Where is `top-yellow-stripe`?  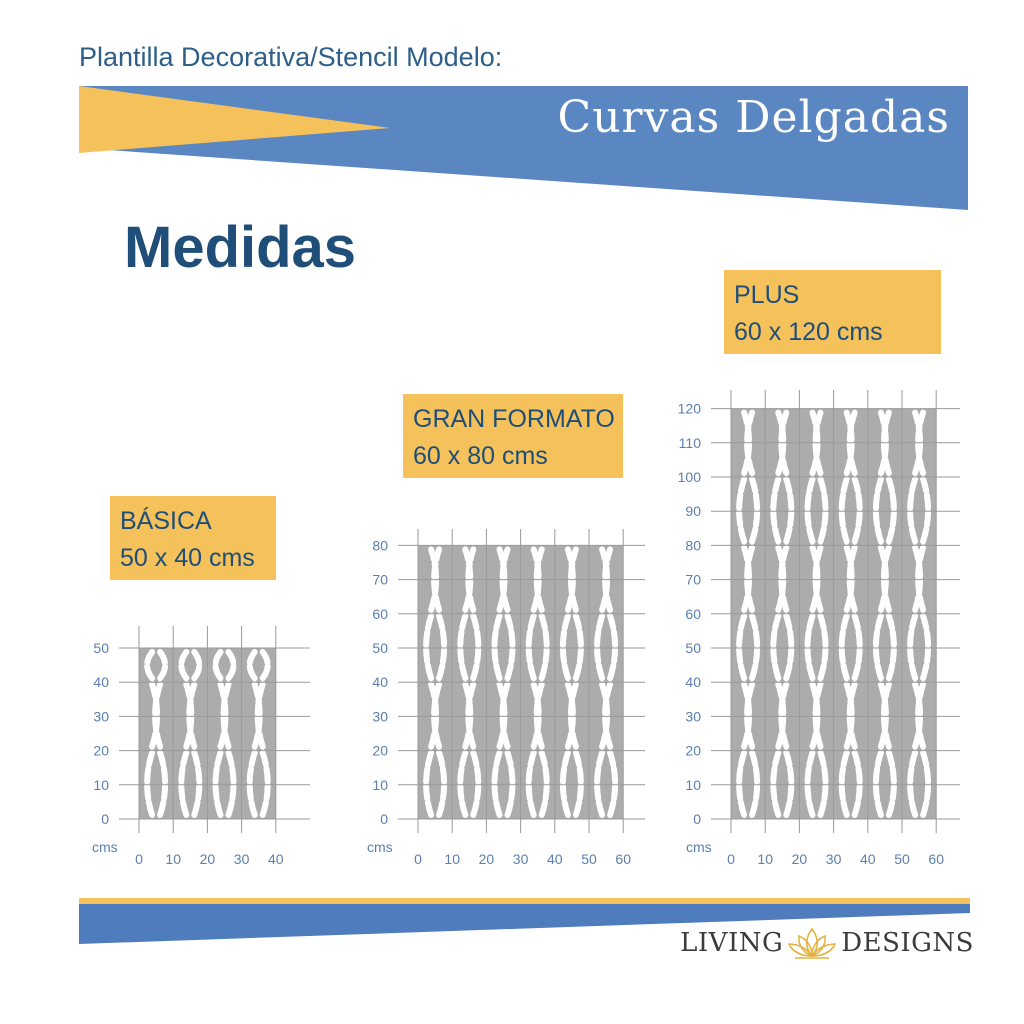
top-yellow-stripe is located at coordinates (234, 119).